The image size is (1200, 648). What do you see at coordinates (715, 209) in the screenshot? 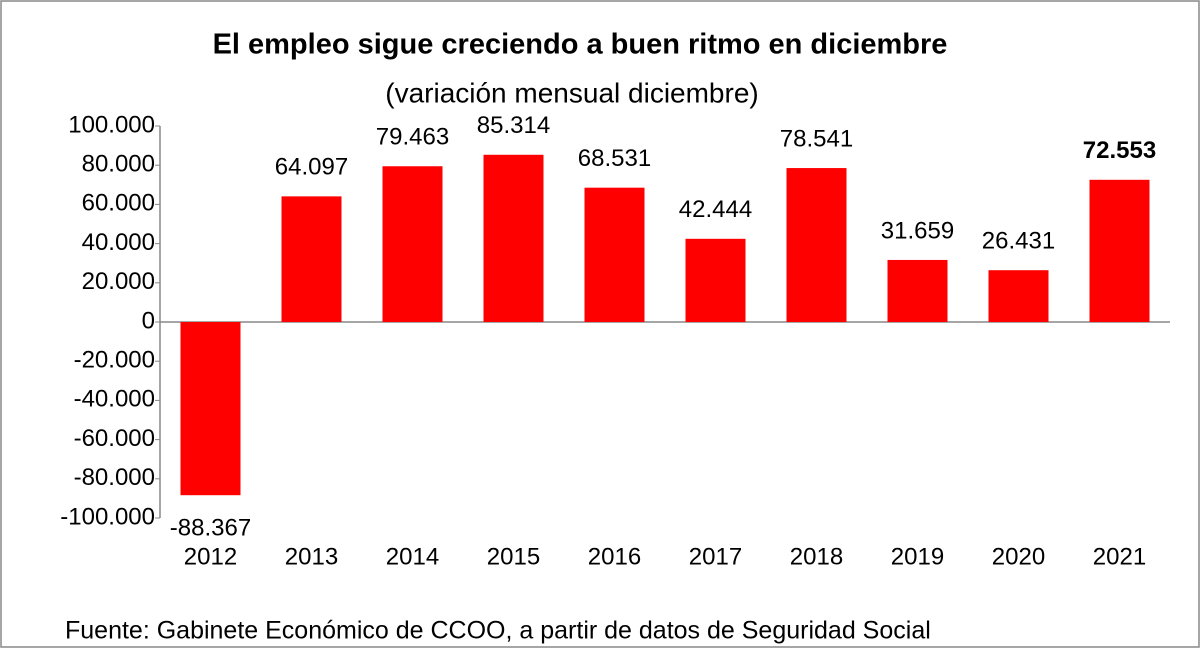
I see `data-label: 42.444` at bounding box center [715, 209].